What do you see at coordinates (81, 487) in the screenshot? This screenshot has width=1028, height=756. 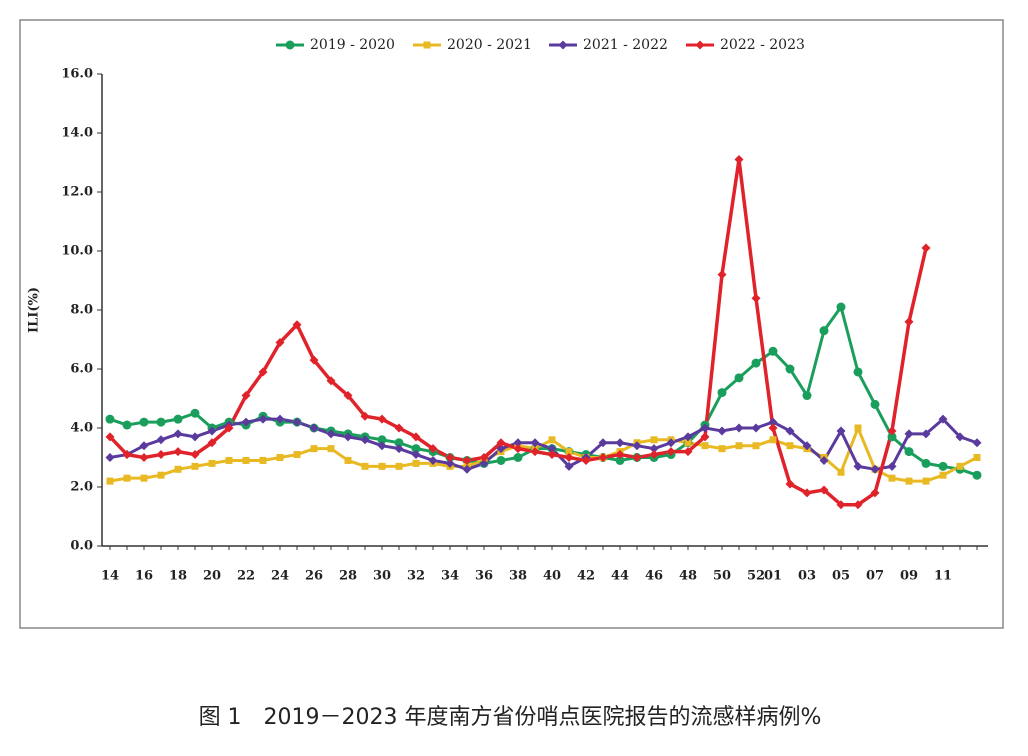 I see `y-tick-label: 2.0` at bounding box center [81, 487].